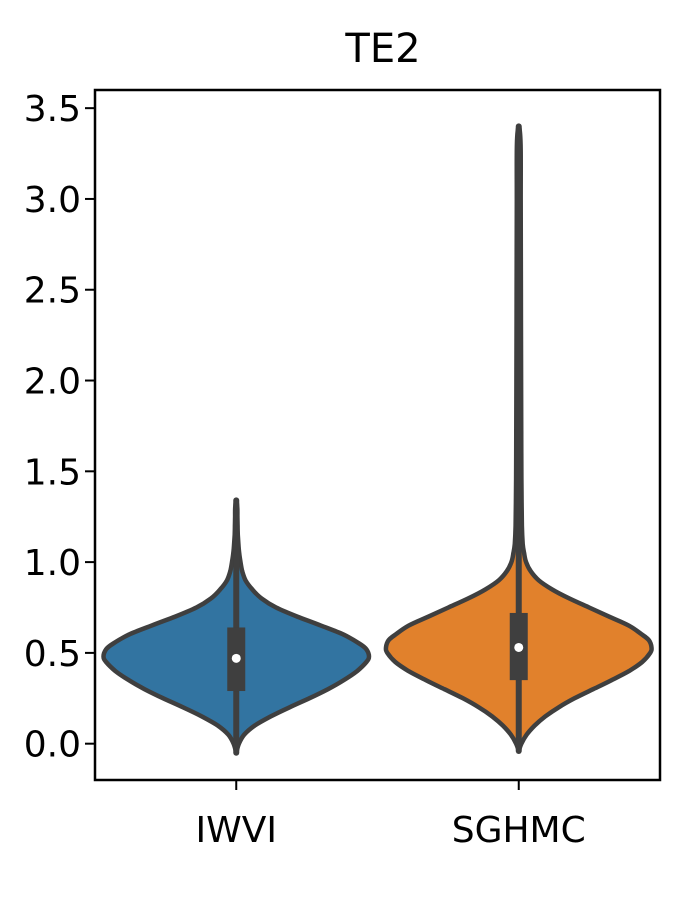 The width and height of the screenshot is (684, 900). I want to click on y-tick-label: 2.5, so click(52, 291).